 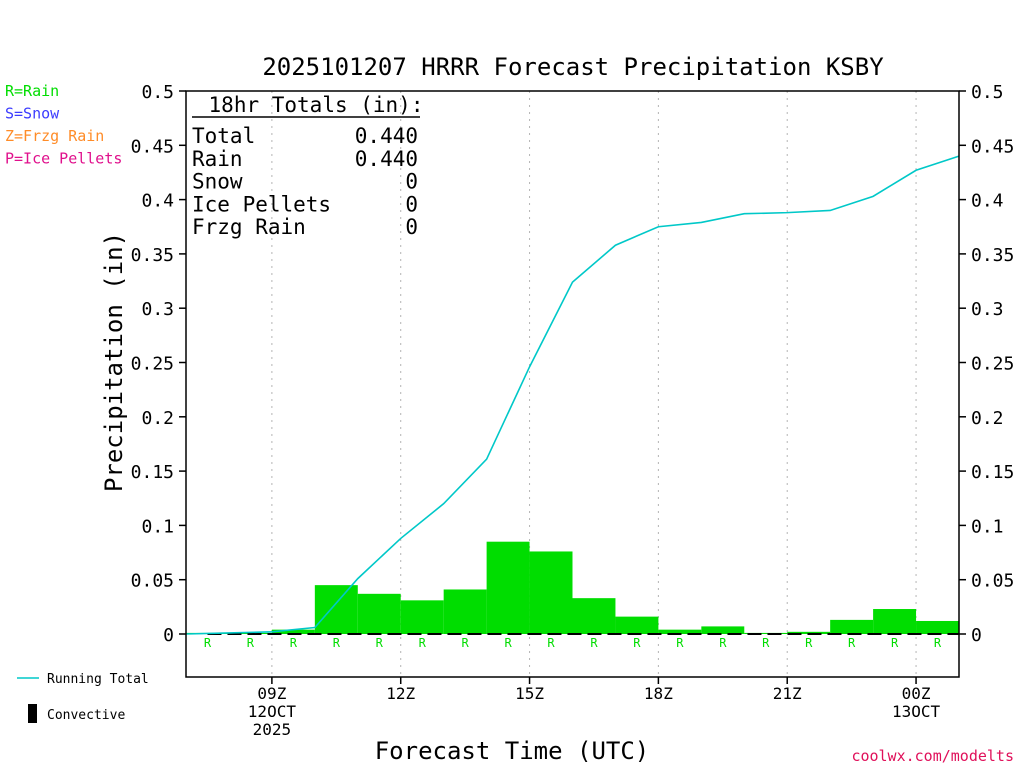 What do you see at coordinates (249, 227) in the screenshot?
I see `totals-label: Frzg Rain` at bounding box center [249, 227].